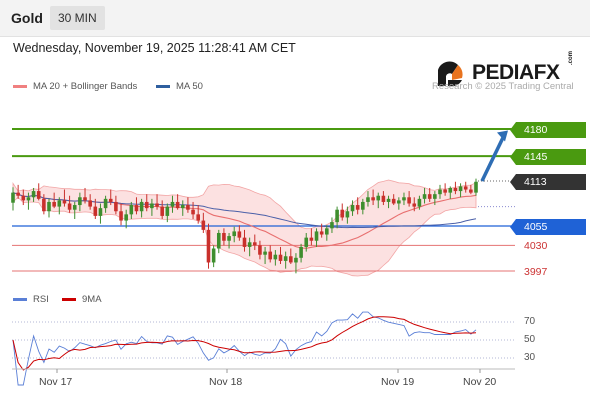  What do you see at coordinates (398, 382) in the screenshot?
I see `x-tick-label: Nov 19` at bounding box center [398, 382].